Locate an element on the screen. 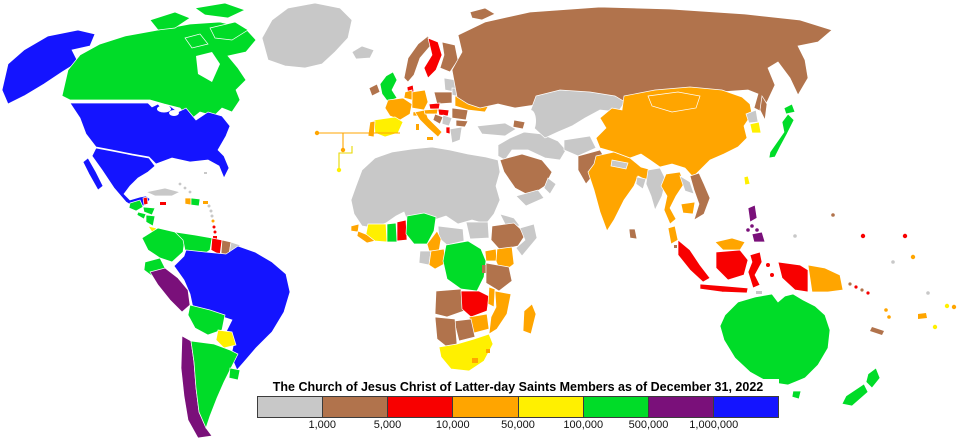  country-congo is located at coordinates (437, 259).